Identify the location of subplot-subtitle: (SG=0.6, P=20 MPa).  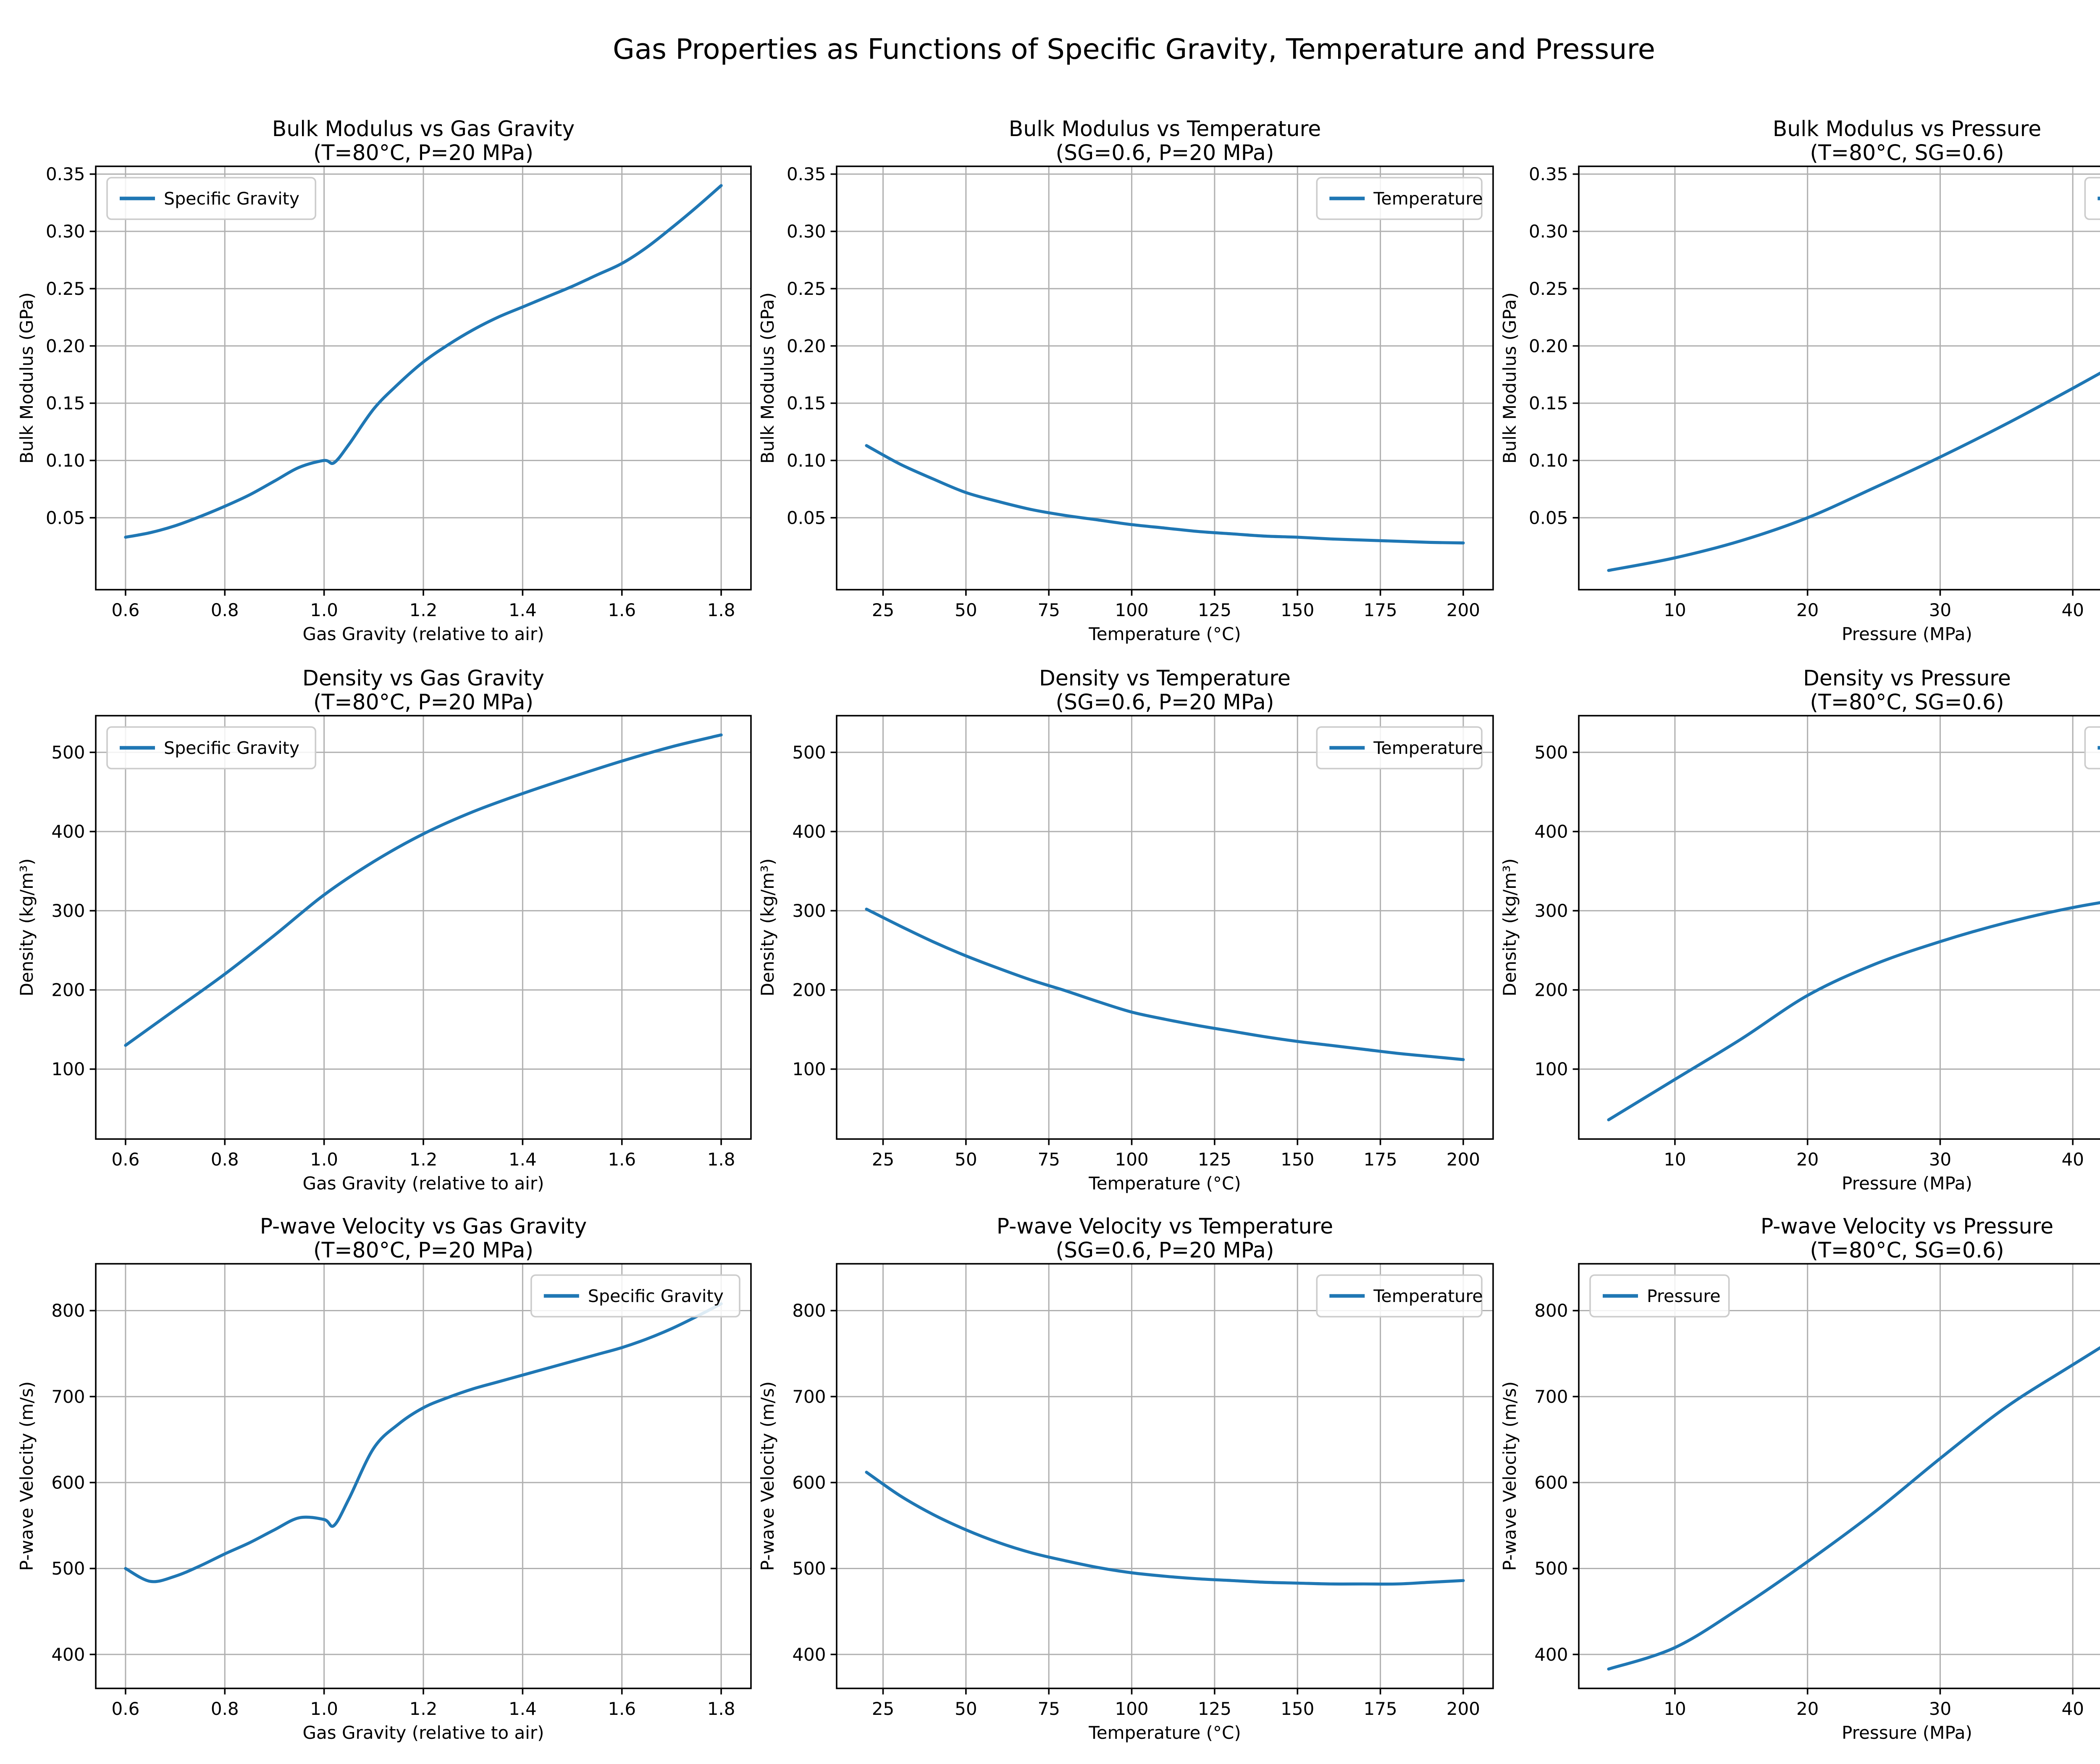
(1165, 152).